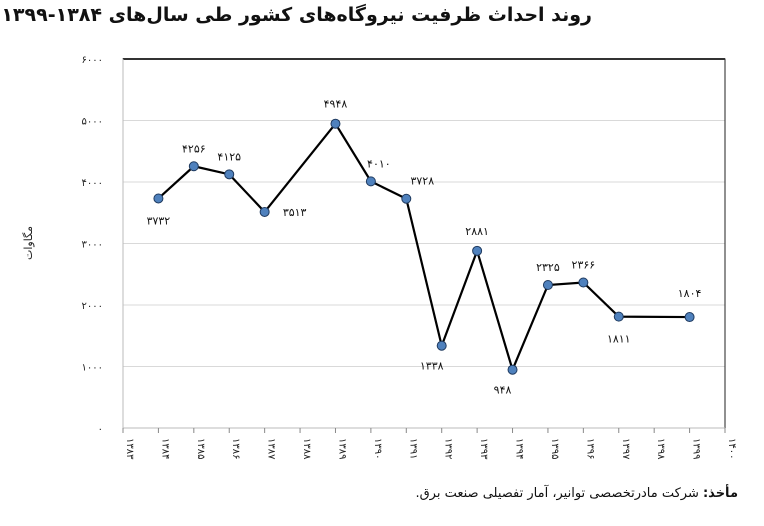 This screenshot has height=526, width=764. What do you see at coordinates (235, 448) in the screenshot?
I see `x-tick-label: ۱۳۸۶` at bounding box center [235, 448].